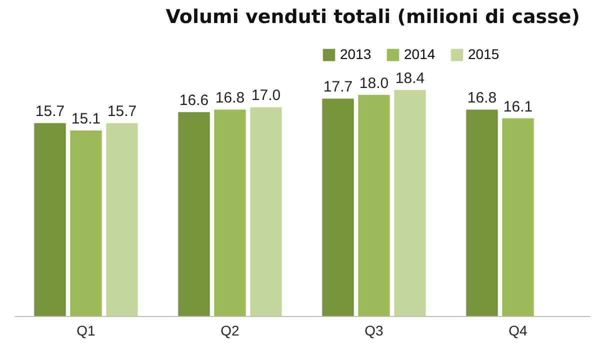  Describe the element at coordinates (356, 54) in the screenshot. I see `legend-label: 2013` at that location.